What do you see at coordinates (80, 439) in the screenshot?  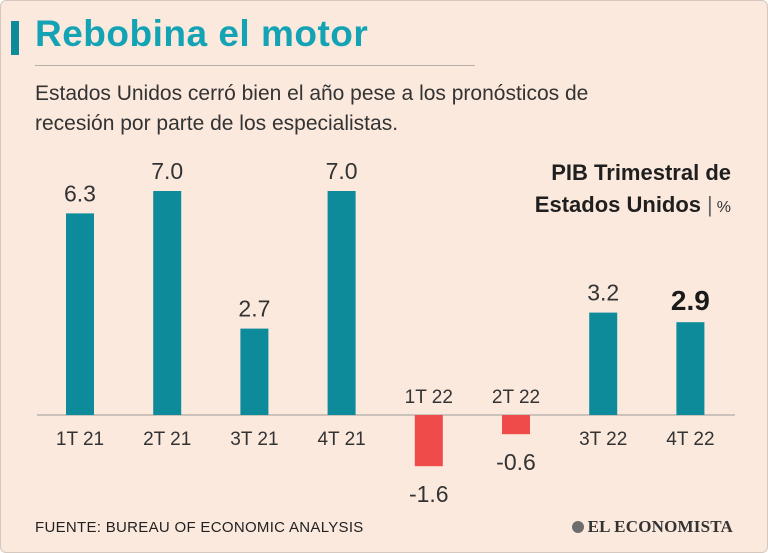 I see `x-tick-label: 1T 21` at bounding box center [80, 439].